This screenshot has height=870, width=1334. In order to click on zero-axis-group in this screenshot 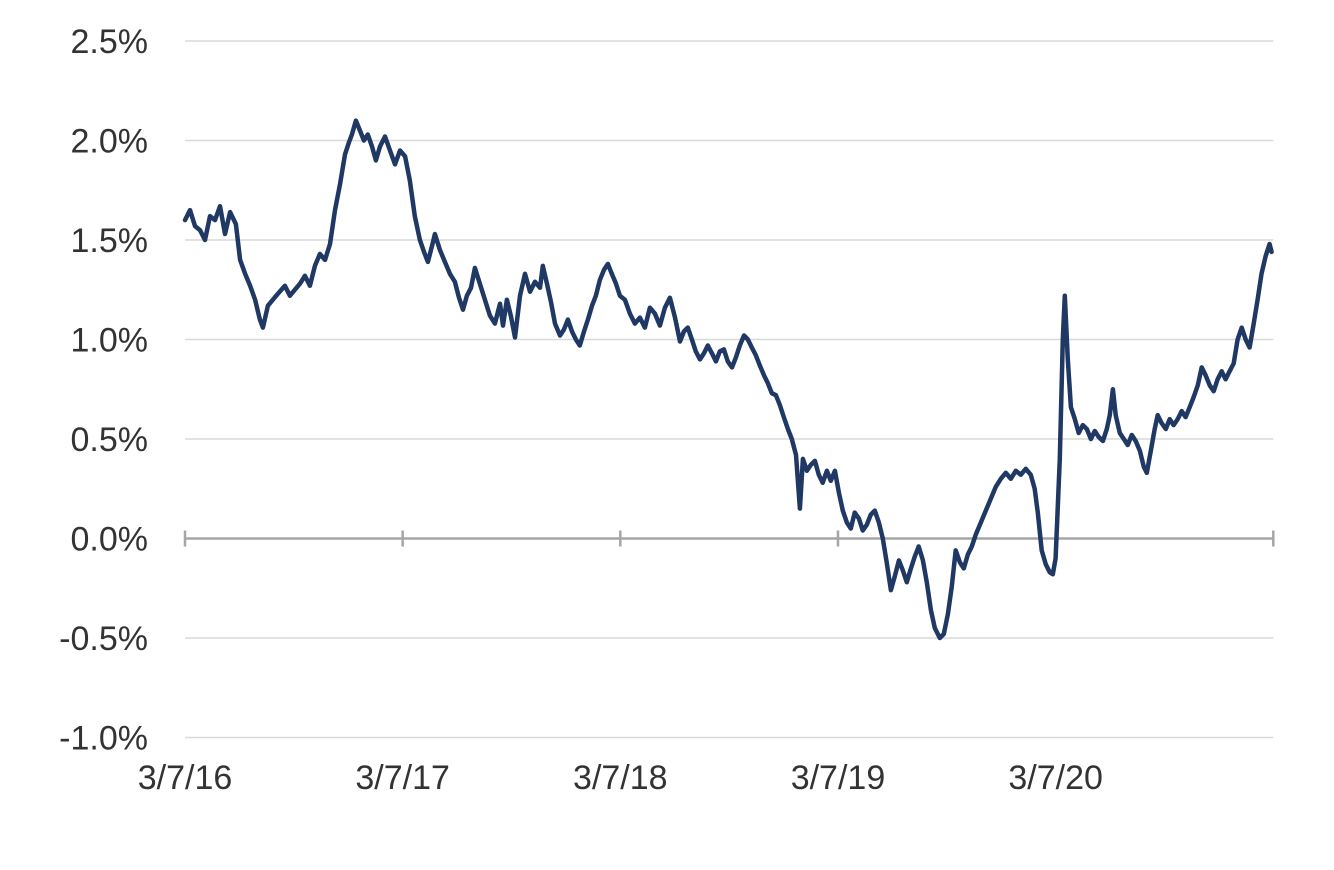, I will do `click(729, 538)`.